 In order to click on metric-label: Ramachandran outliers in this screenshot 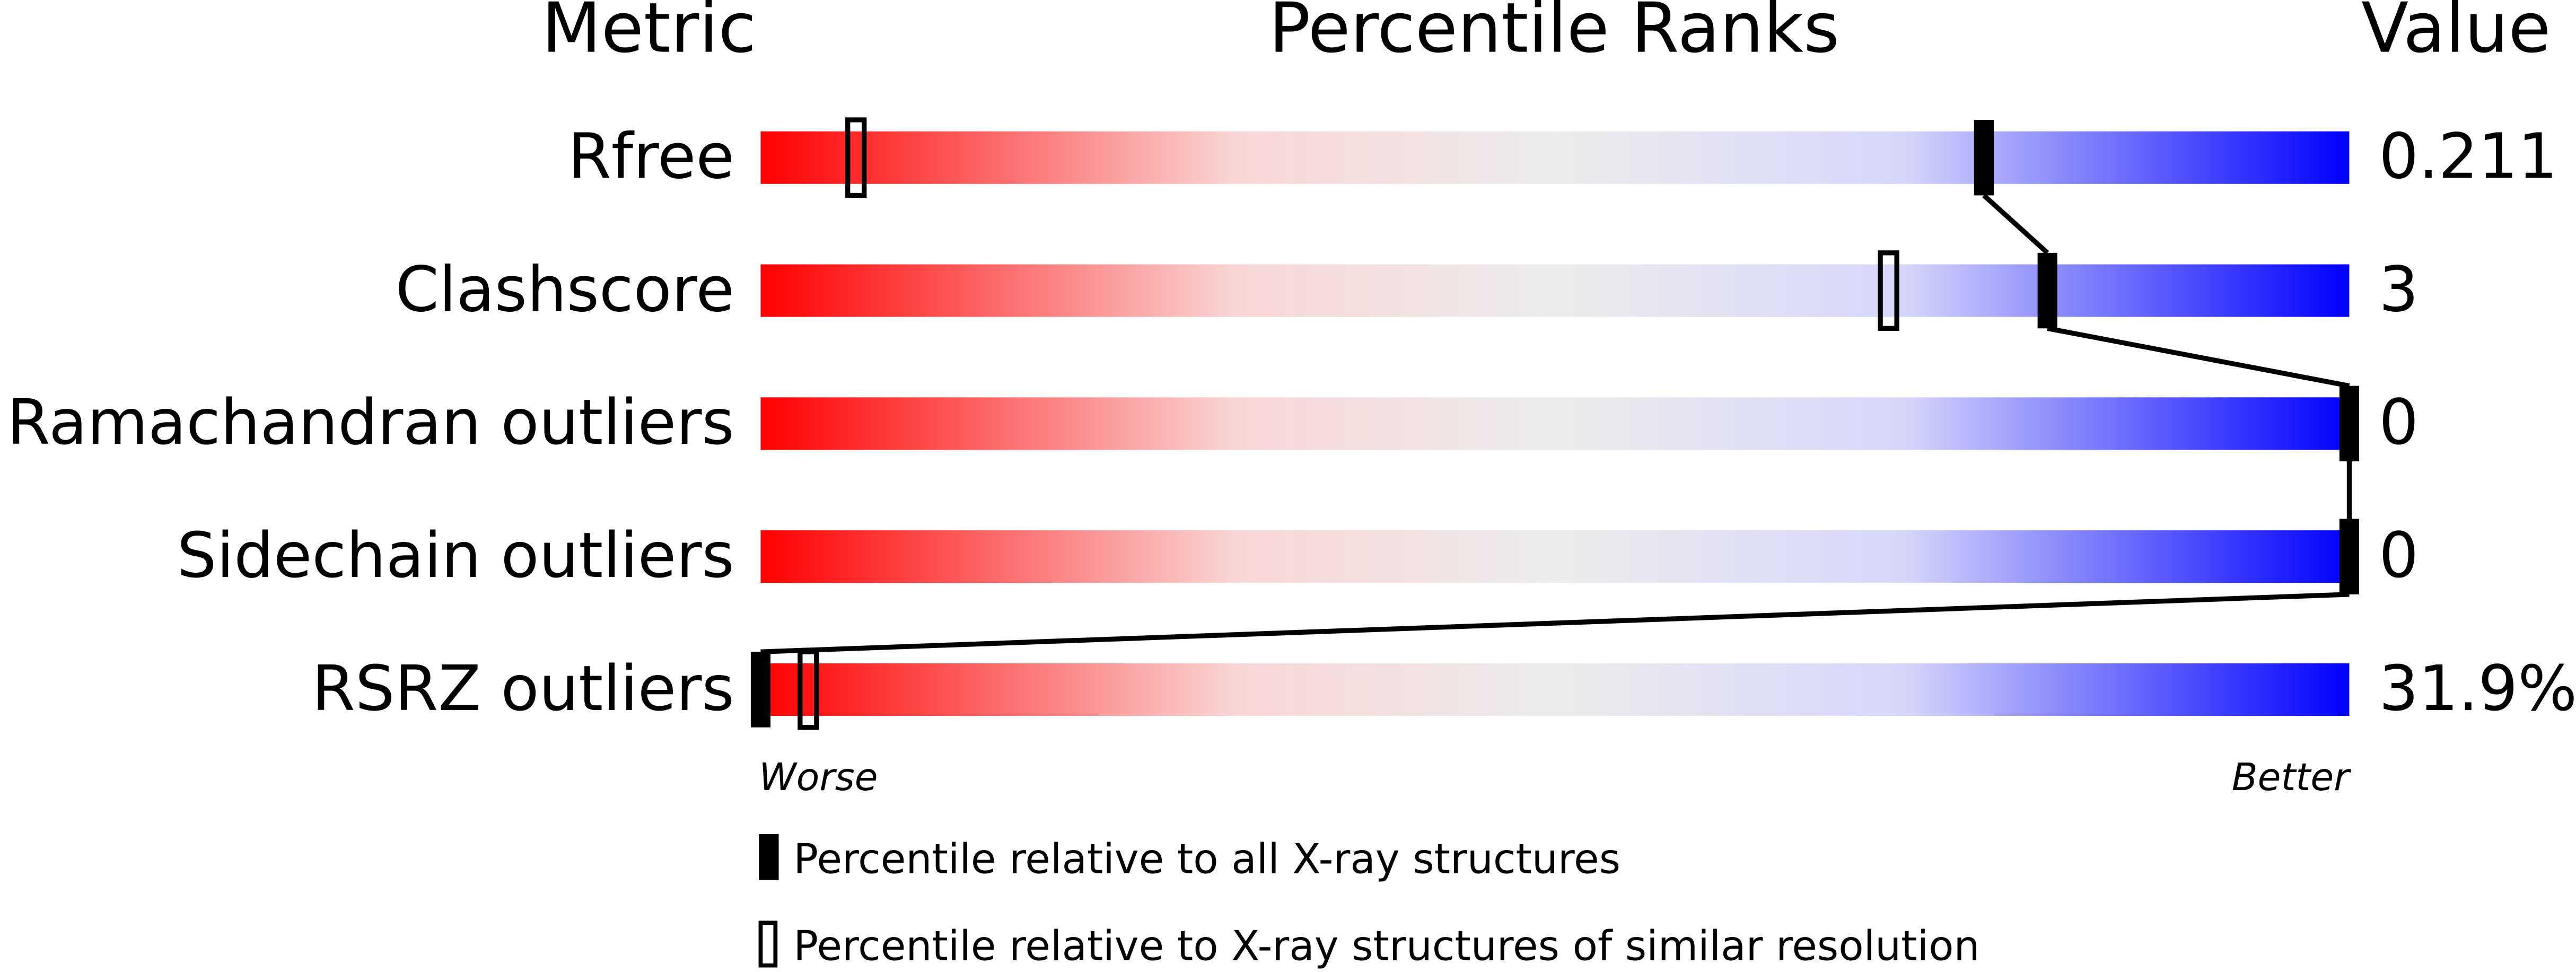, I will do `click(370, 422)`.